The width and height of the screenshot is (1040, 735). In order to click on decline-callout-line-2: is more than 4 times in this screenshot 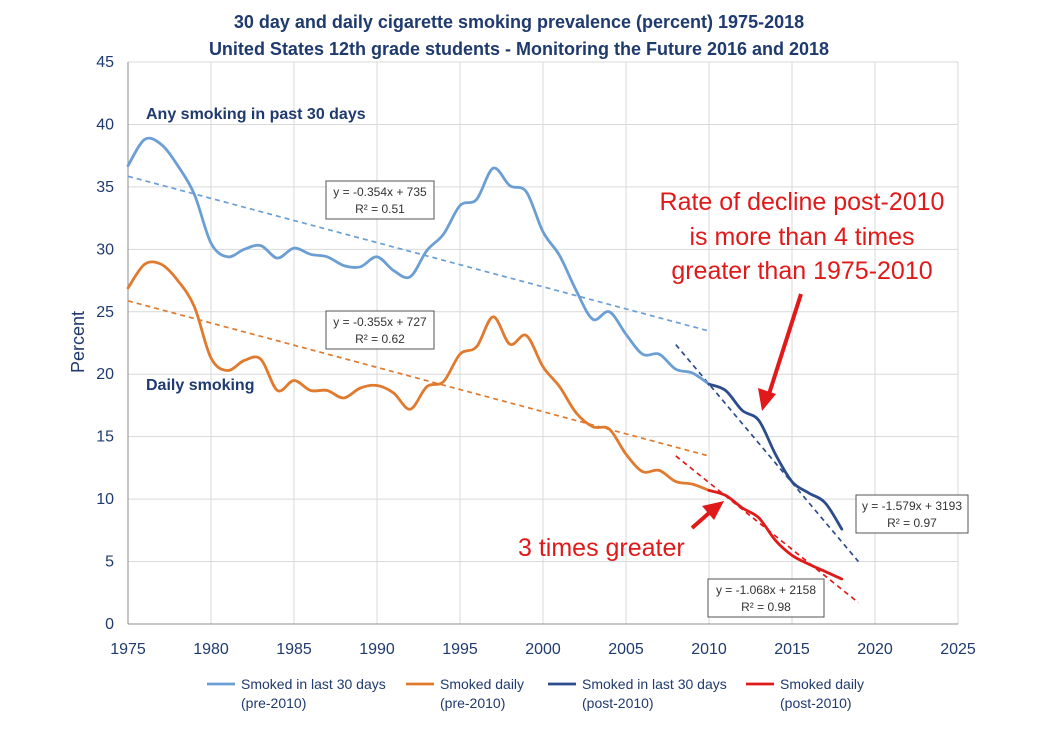, I will do `click(801, 237)`.